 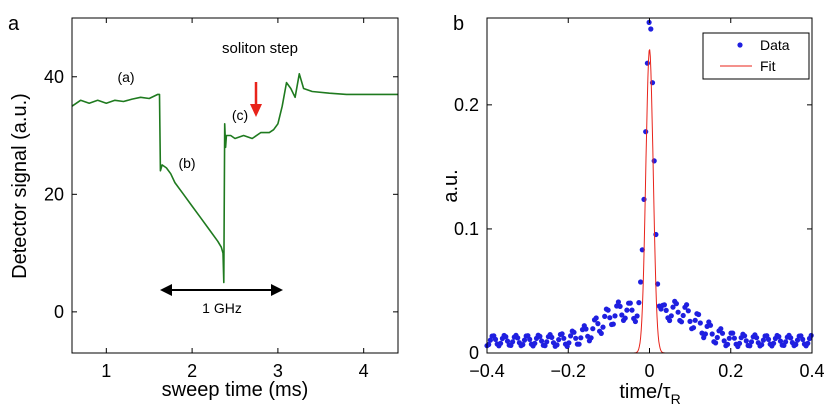 I want to click on panel-a-y-tick-label: 40, so click(x=54, y=77).